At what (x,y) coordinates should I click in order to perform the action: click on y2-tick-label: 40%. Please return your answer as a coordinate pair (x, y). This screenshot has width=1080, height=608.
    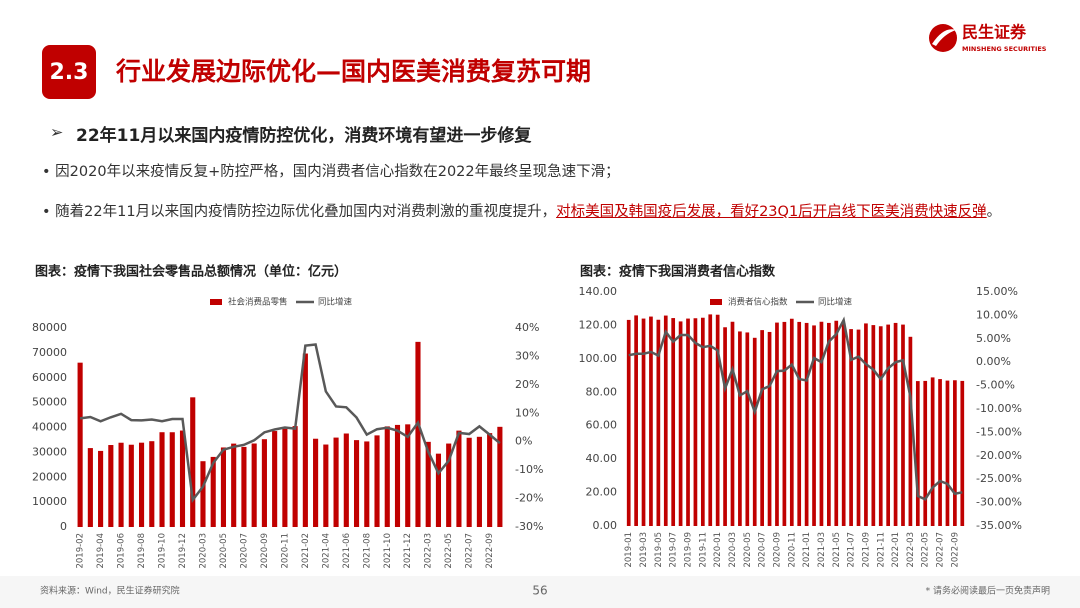
    Looking at the image, I should click on (527, 327).